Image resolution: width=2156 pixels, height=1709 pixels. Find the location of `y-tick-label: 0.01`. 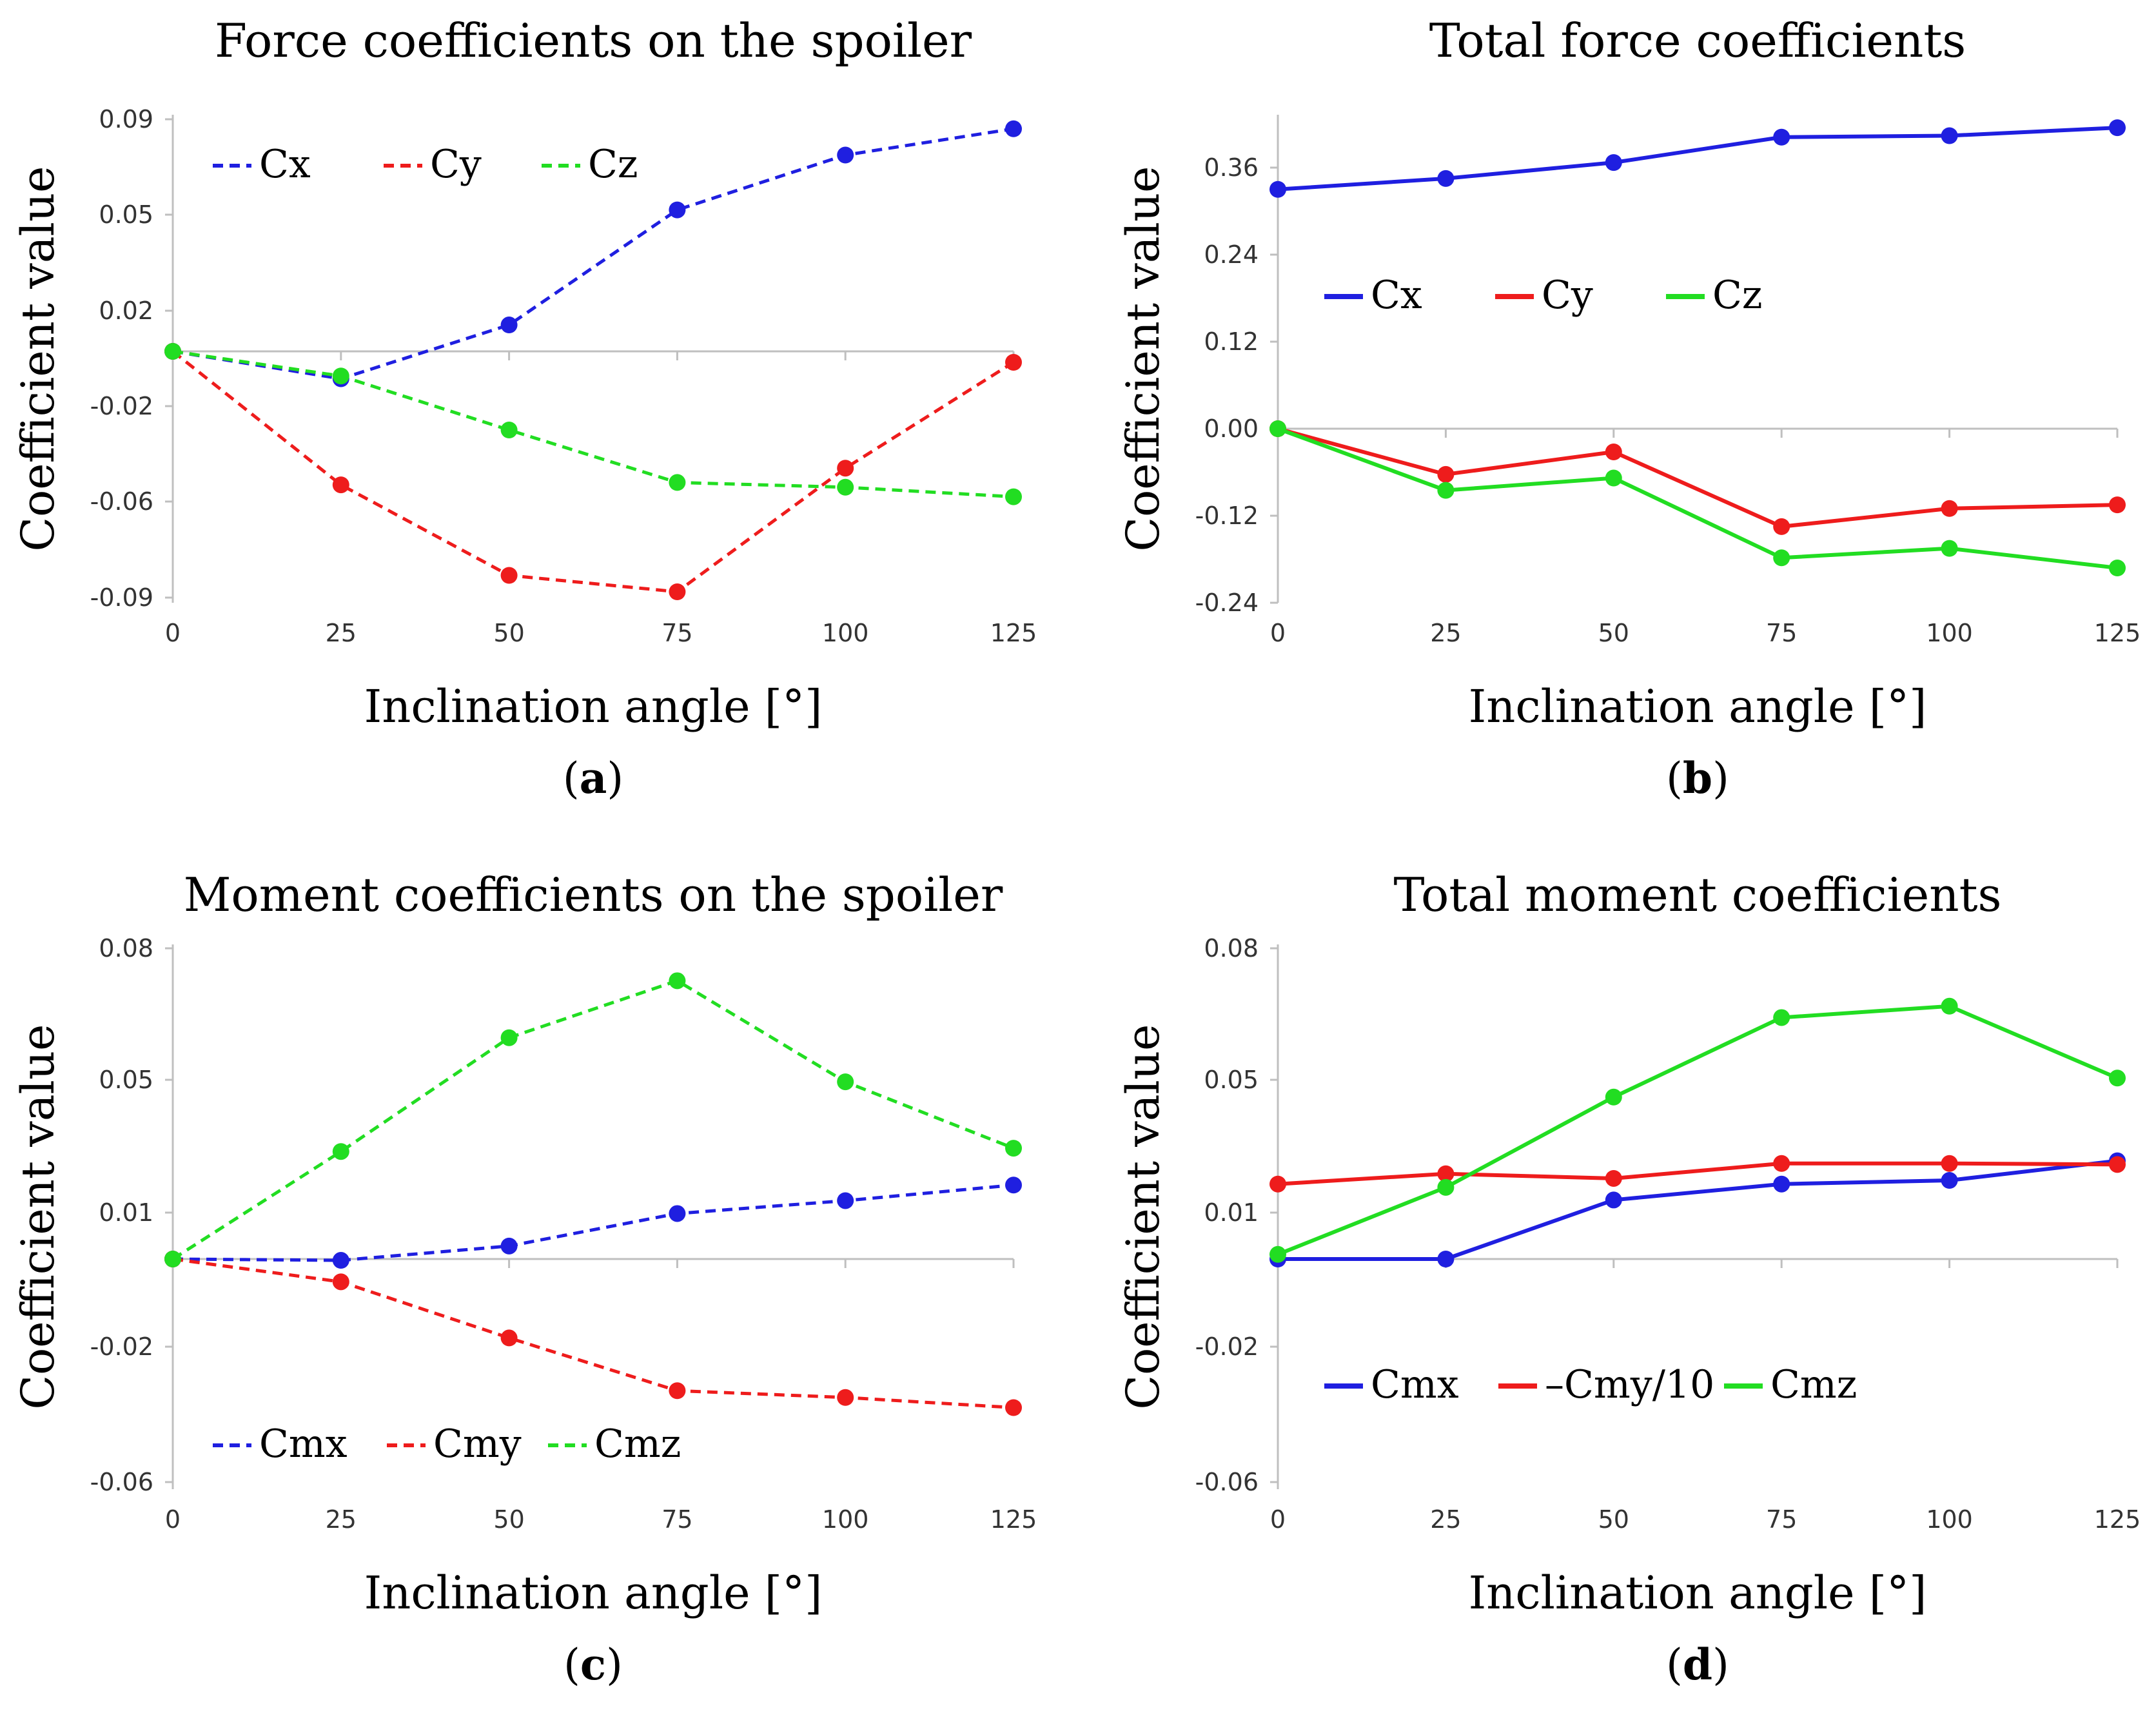

y-tick-label: 0.01 is located at coordinates (126, 1212).